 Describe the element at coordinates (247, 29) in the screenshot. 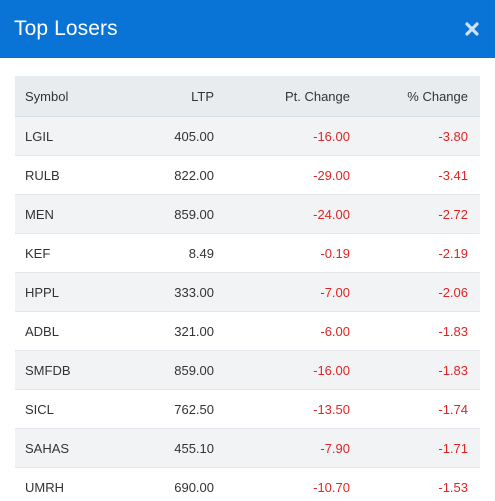

I see `modal-header: Top Losers` at that location.